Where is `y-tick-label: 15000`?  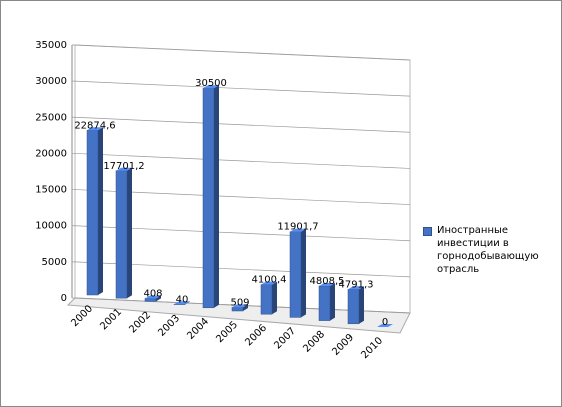
y-tick-label: 15000 is located at coordinates (51, 190).